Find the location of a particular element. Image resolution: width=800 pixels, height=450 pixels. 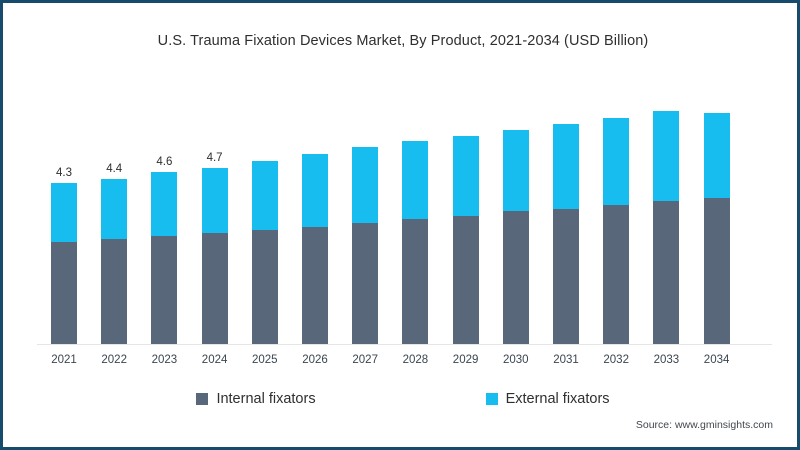

x-axis-tick-label: 2028 is located at coordinates (415, 360).